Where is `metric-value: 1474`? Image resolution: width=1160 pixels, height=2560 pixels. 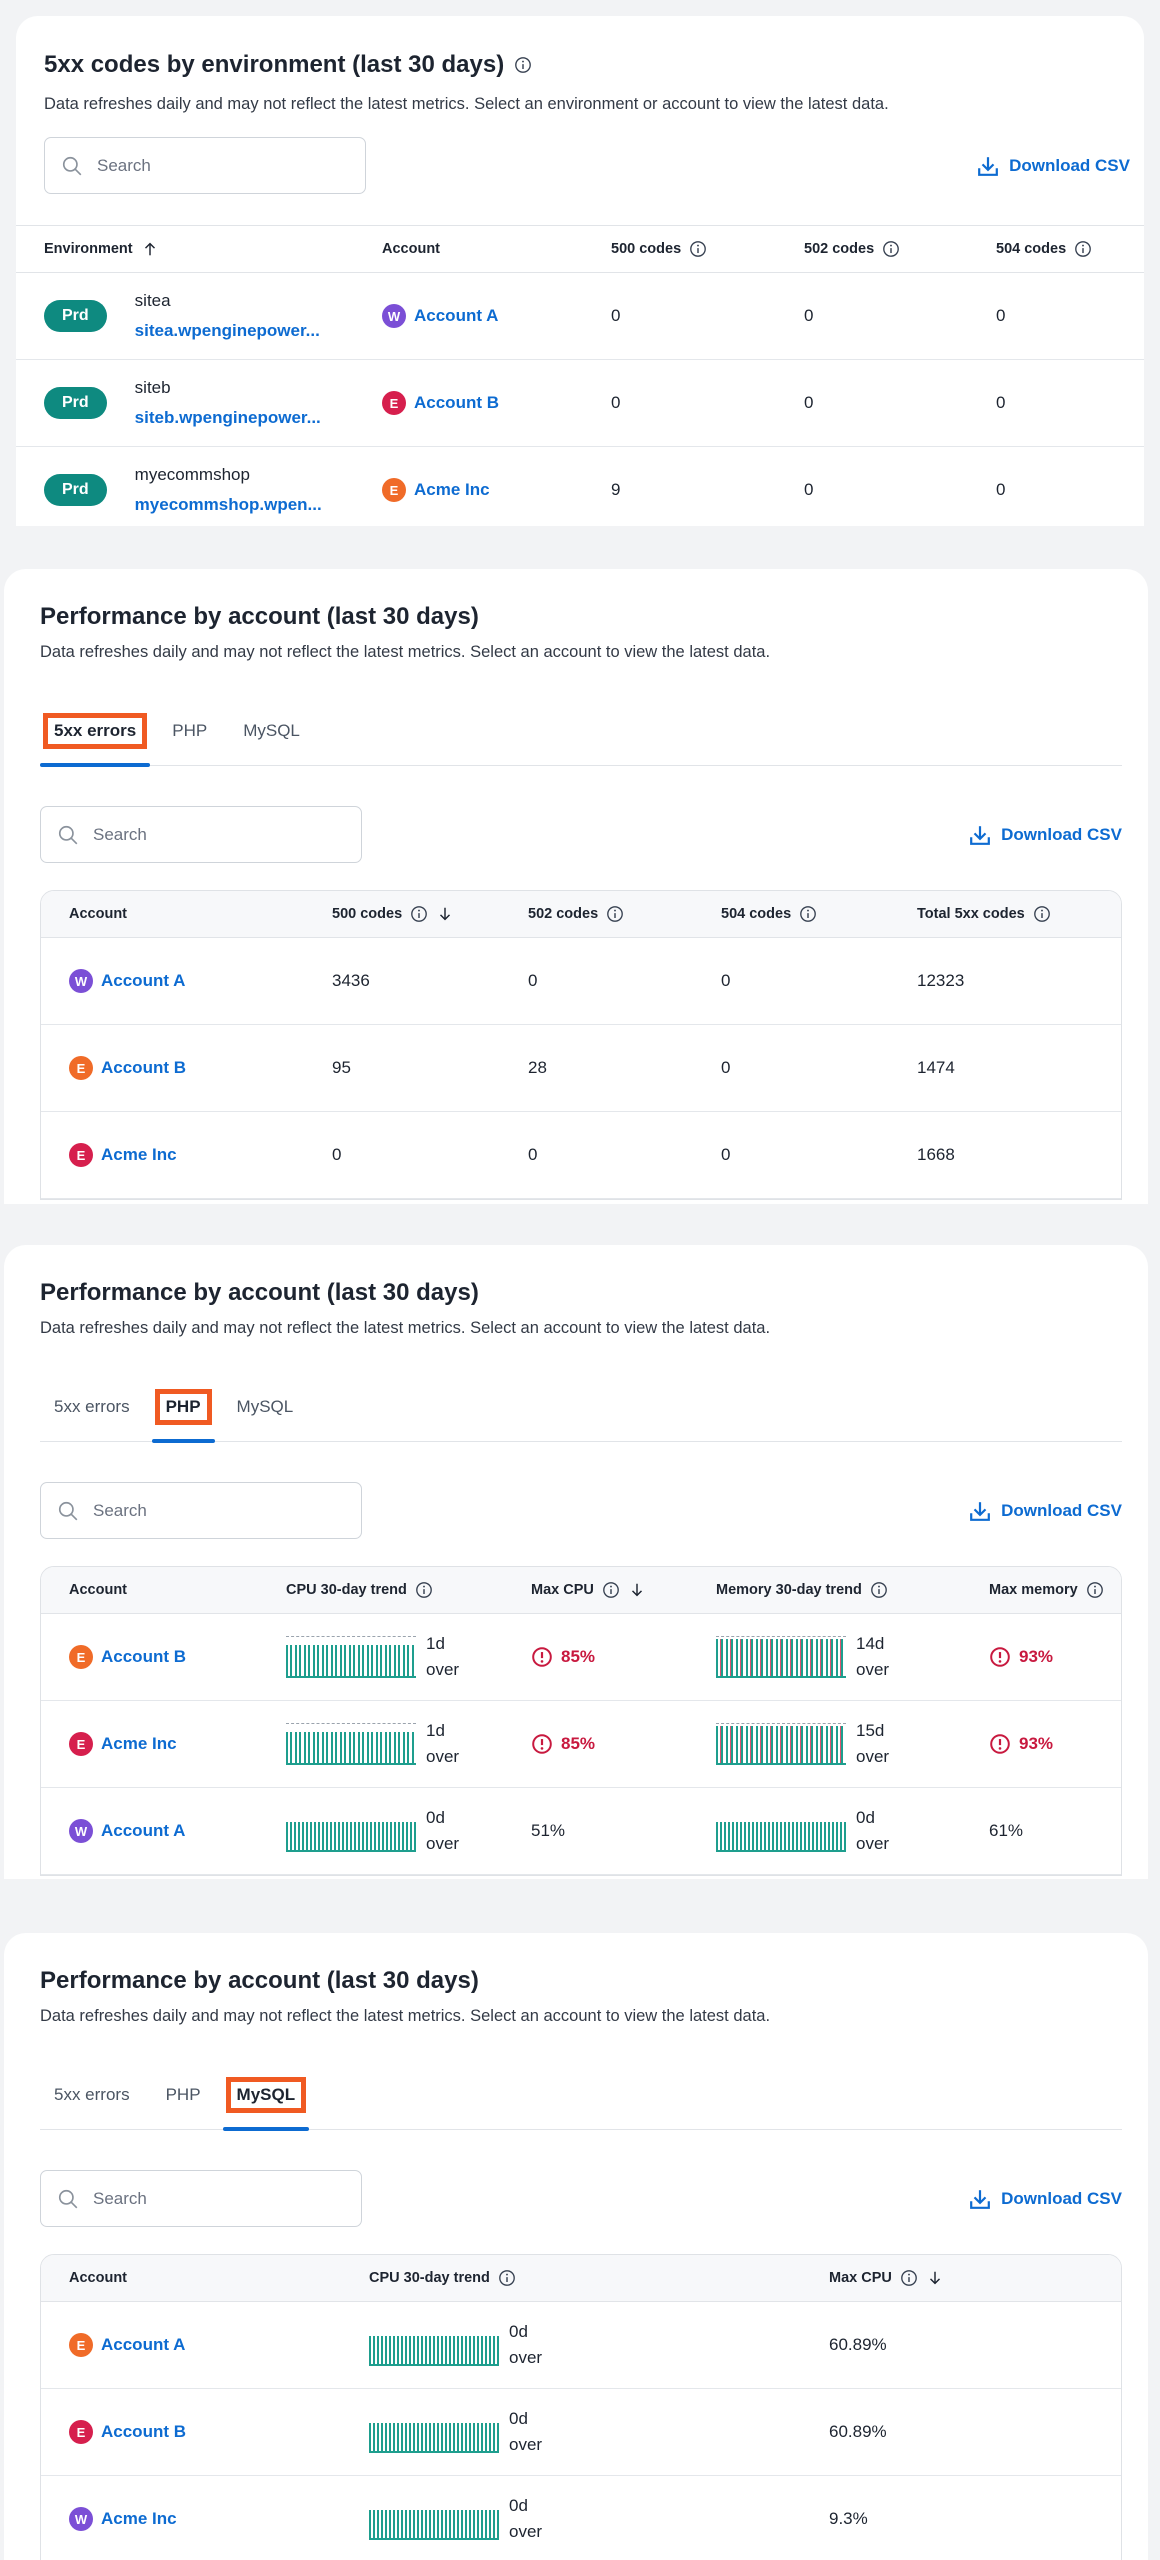 metric-value: 1474 is located at coordinates (936, 1067).